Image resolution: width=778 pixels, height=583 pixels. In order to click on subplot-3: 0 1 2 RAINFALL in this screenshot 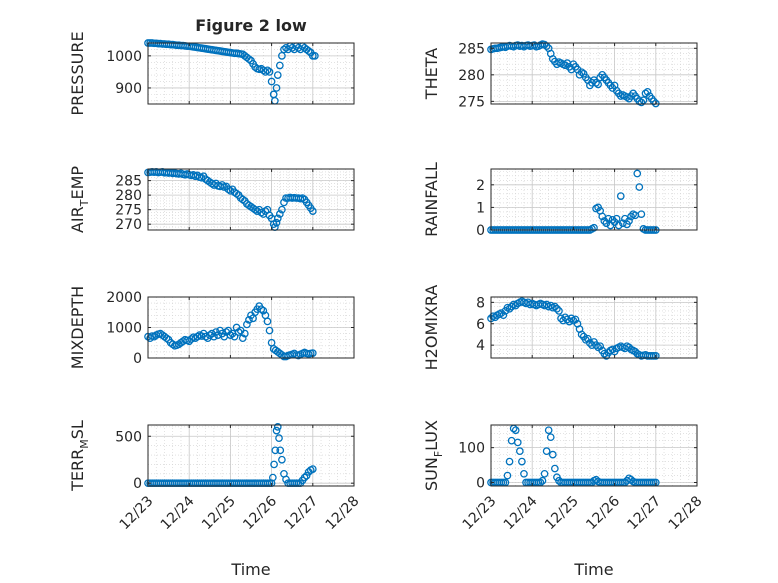, I will do `click(560, 200)`.